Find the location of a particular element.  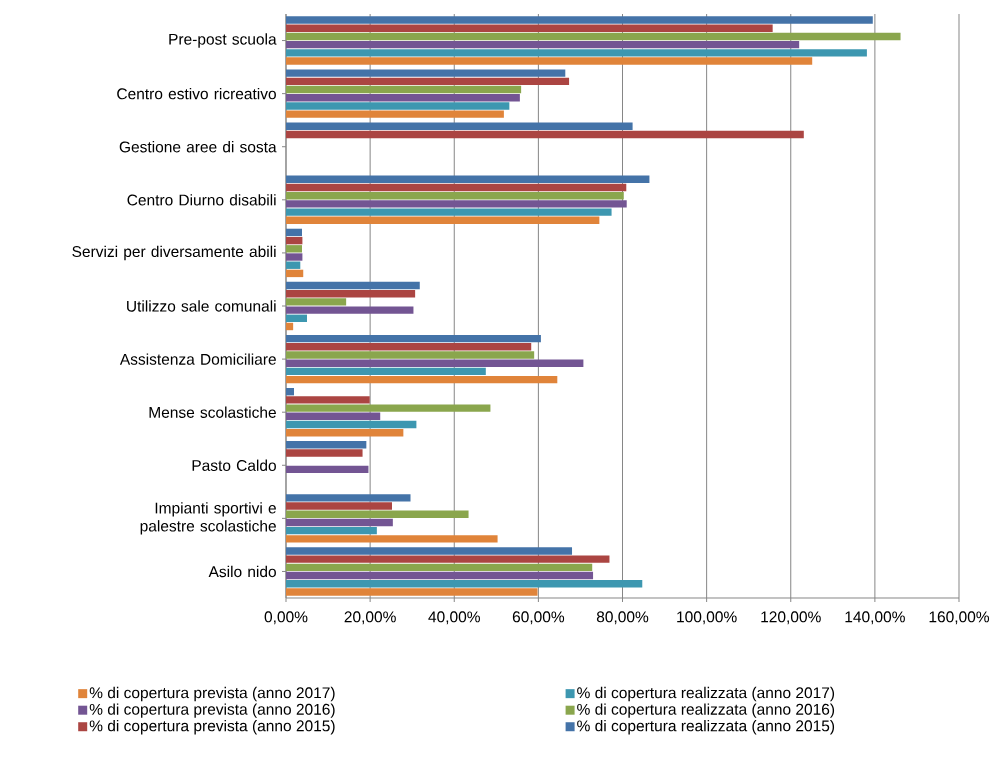

x-tick-label: 60,00% is located at coordinates (538, 618).